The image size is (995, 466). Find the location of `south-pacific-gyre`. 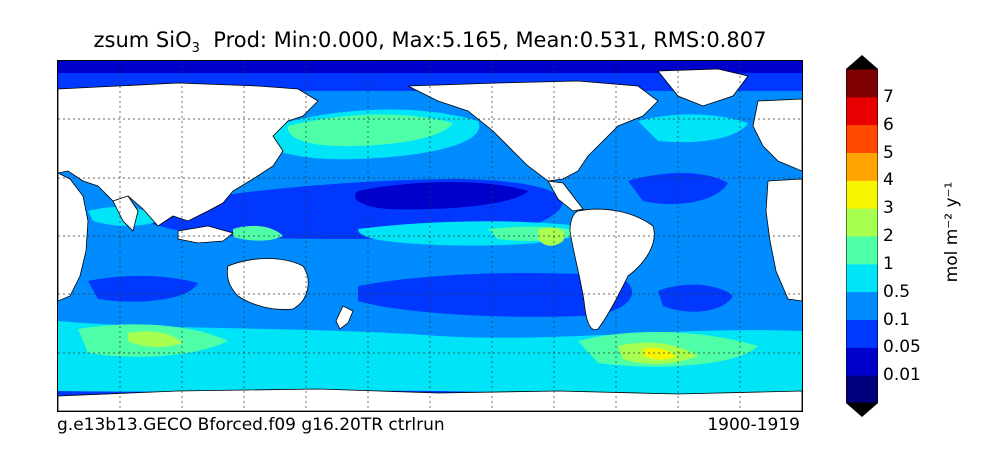

south-pacific-gyre is located at coordinates (495, 295).